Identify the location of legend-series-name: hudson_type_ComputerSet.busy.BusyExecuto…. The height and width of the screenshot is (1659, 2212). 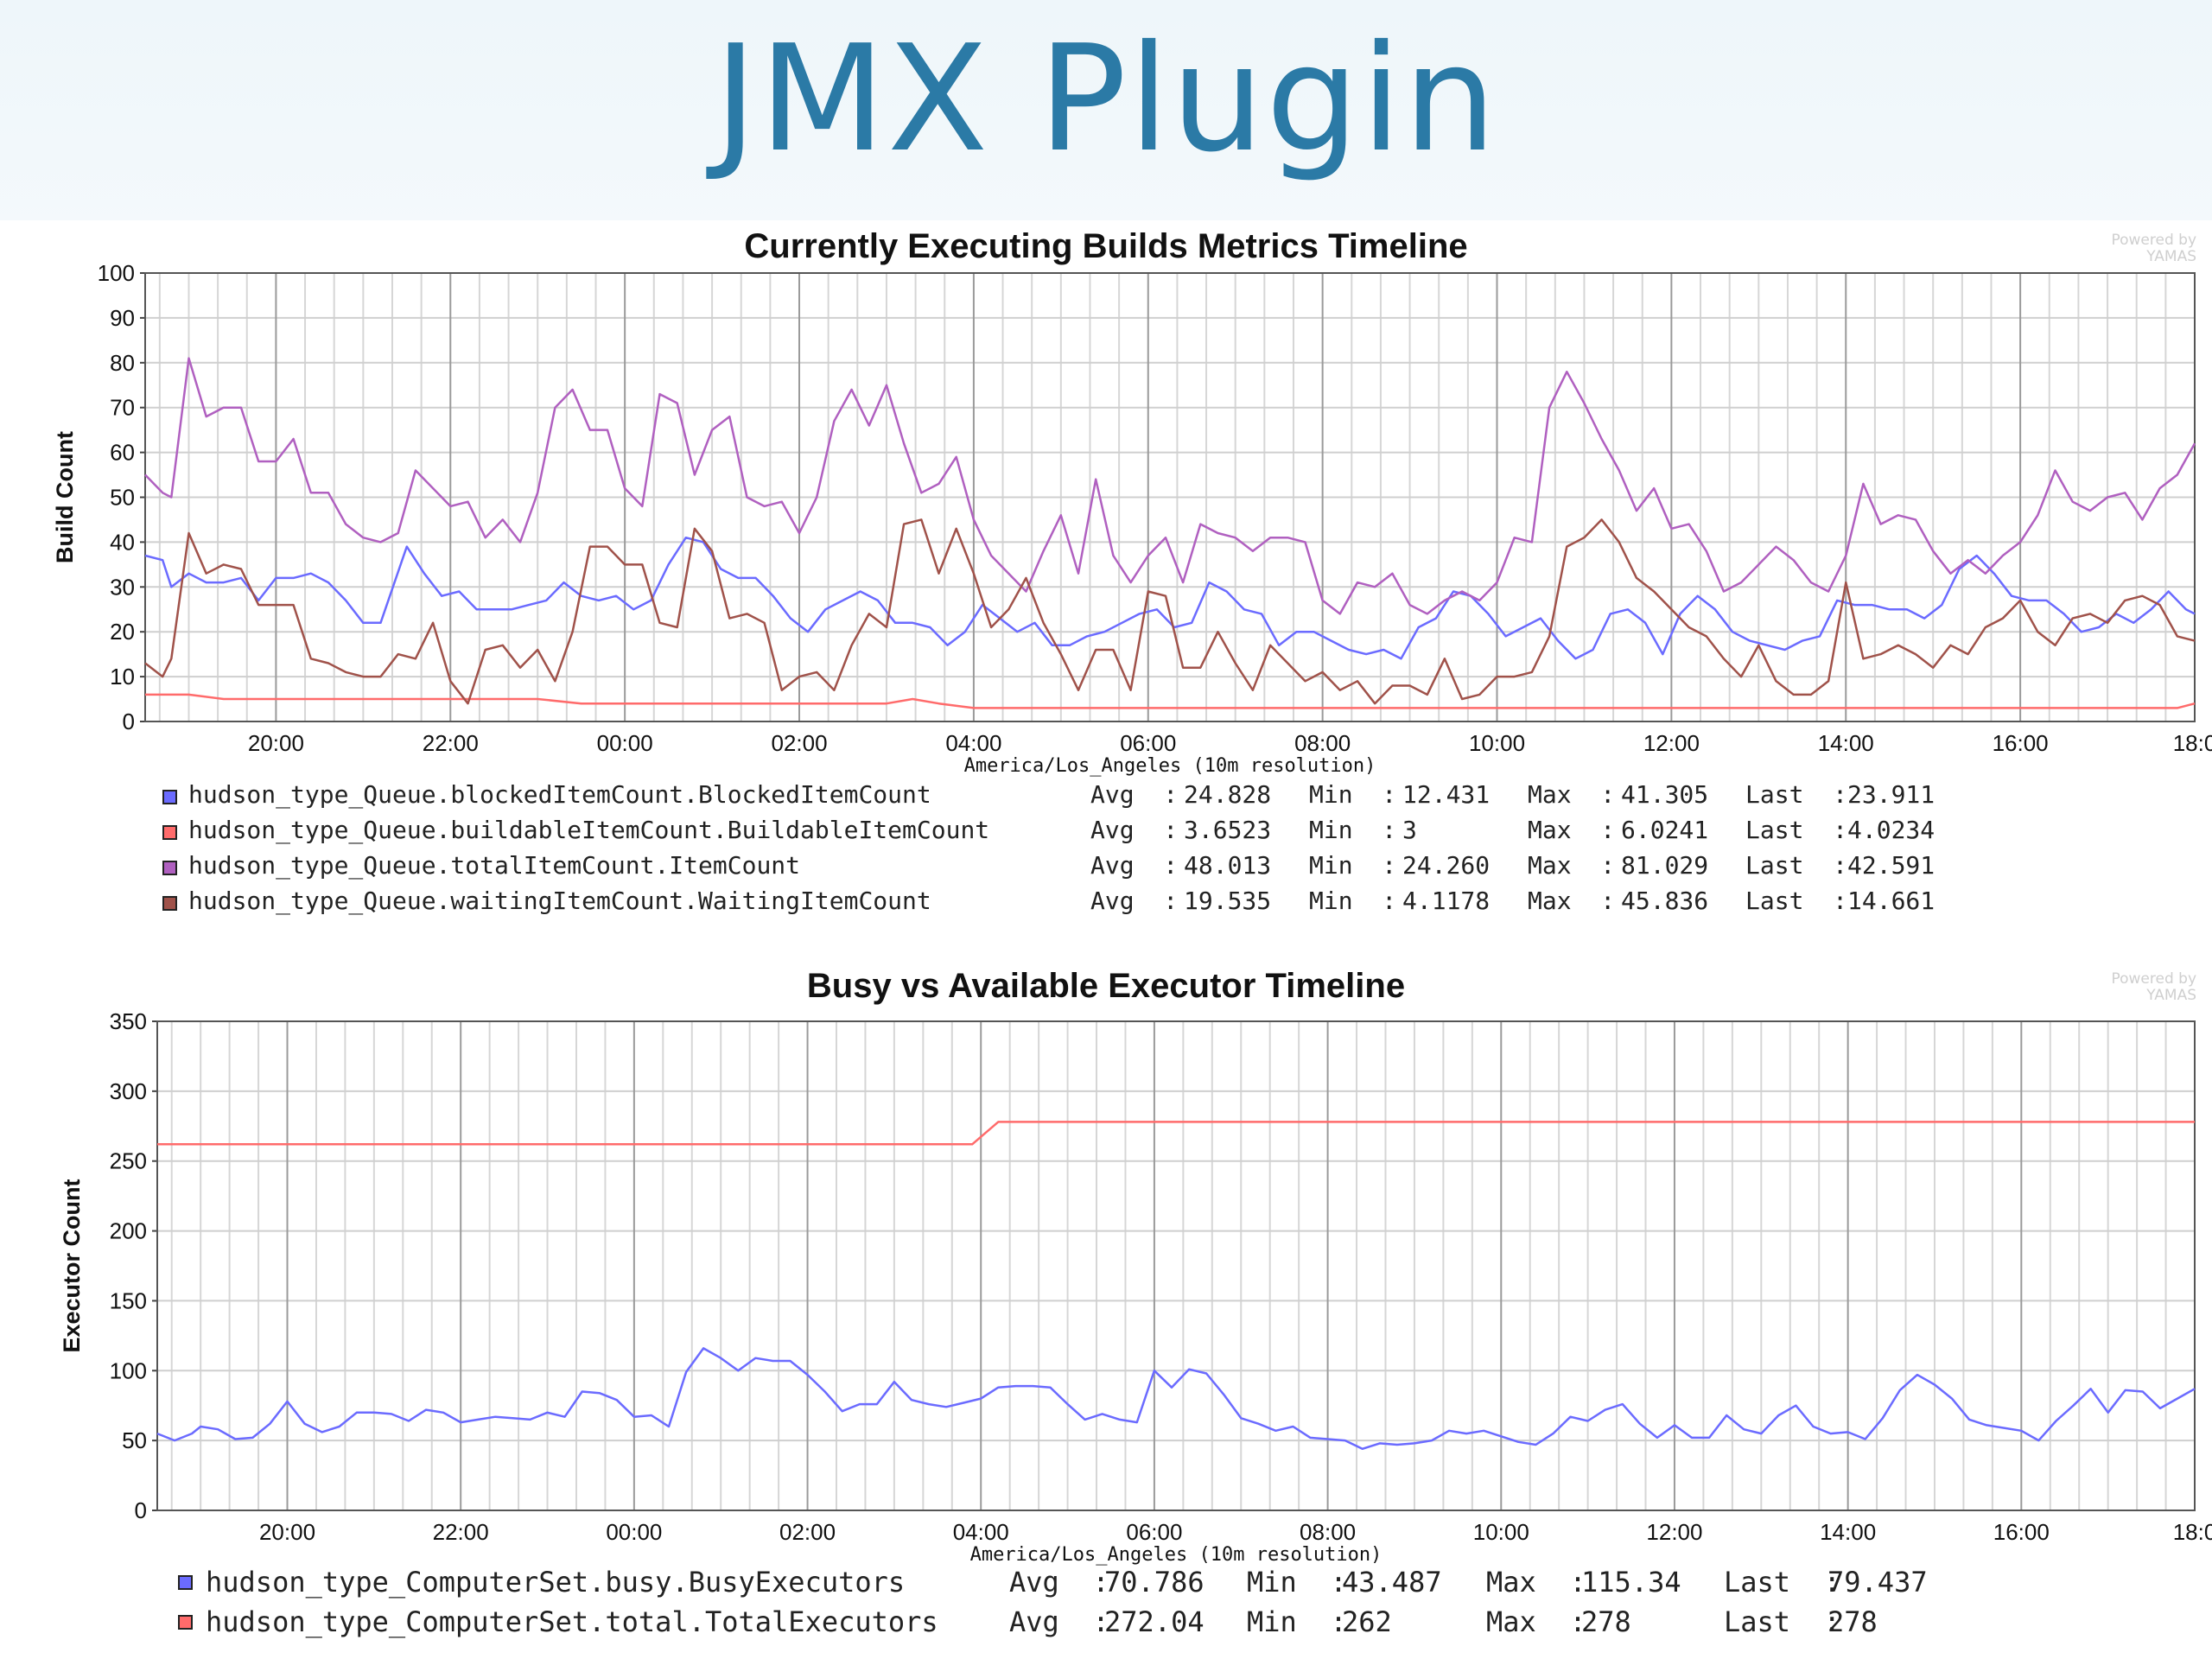
(556, 1582).